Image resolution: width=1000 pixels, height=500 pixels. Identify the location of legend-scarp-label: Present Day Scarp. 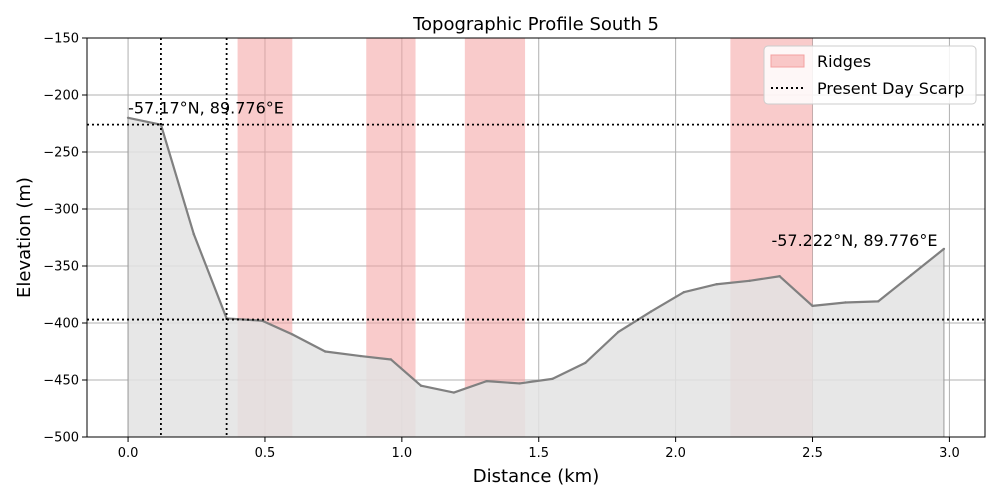
(890, 88).